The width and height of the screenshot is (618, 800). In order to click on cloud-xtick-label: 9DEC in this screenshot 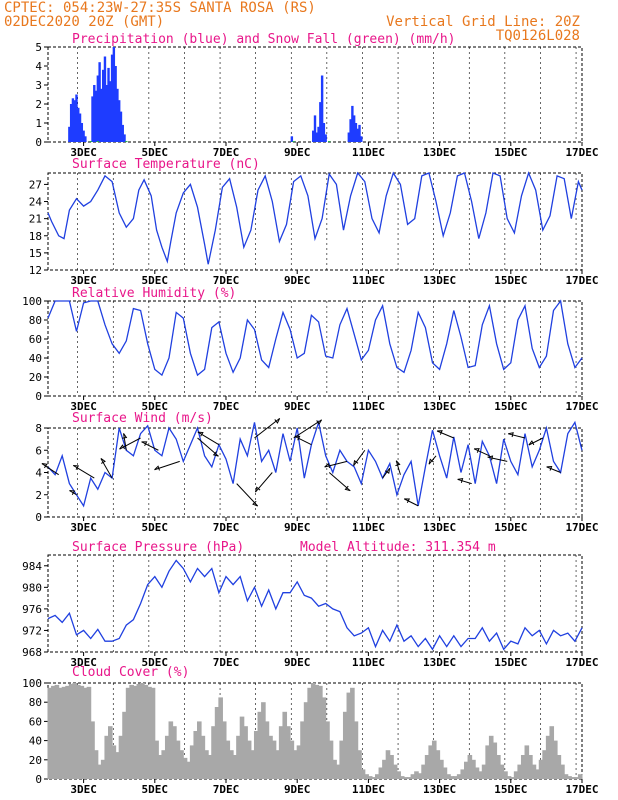, I will do `click(297, 789)`.